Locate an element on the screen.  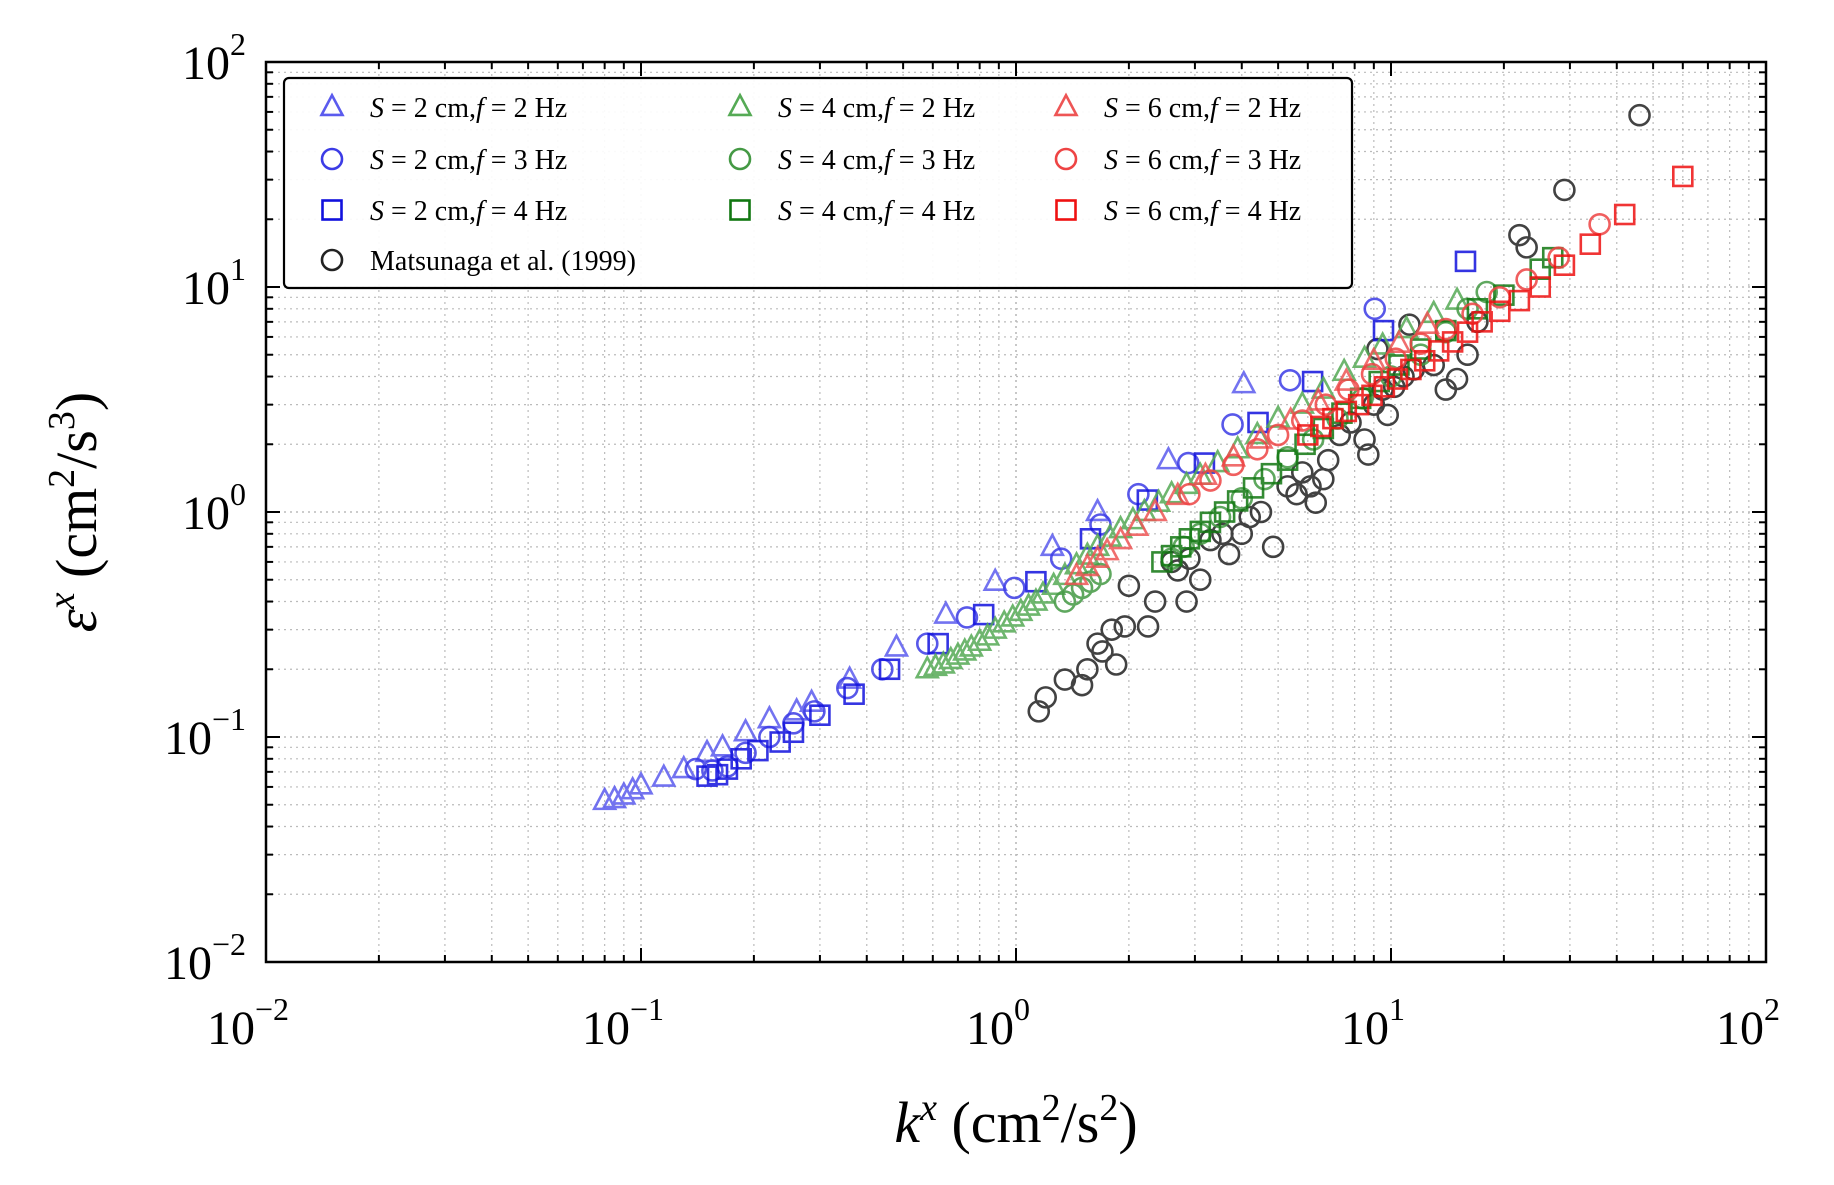
y-tick-label: 10⁰ is located at coordinates (214, 508).